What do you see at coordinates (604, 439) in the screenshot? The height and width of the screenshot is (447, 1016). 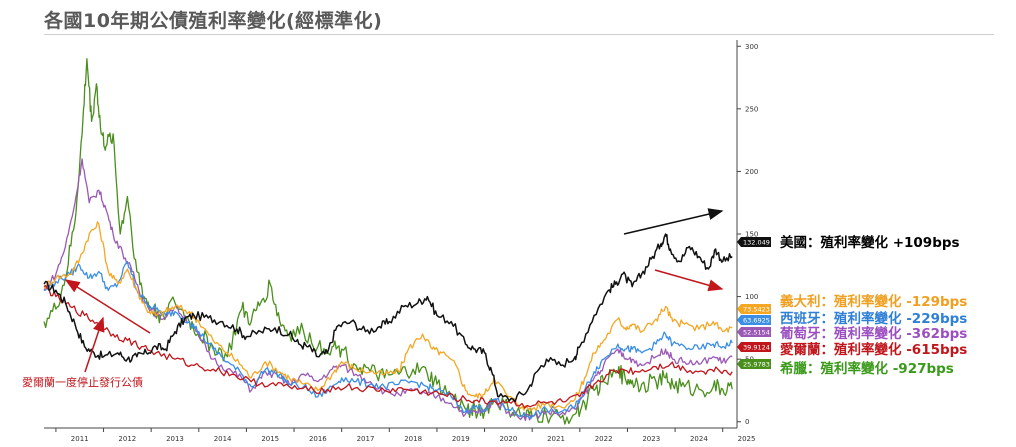 I see `x-tick-label: 2022` at bounding box center [604, 439].